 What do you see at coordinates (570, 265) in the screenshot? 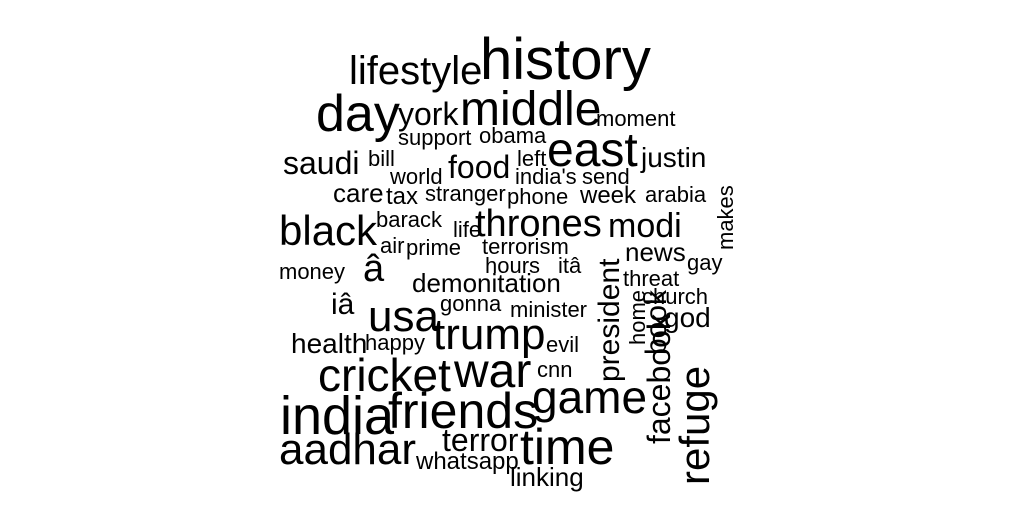
I see `word: itâ` at bounding box center [570, 265].